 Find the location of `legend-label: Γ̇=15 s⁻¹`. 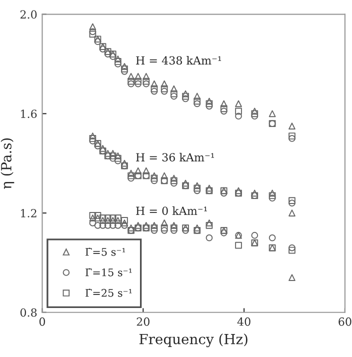

legend-label: Γ̇=15 s⁻¹ is located at coordinates (109, 272).